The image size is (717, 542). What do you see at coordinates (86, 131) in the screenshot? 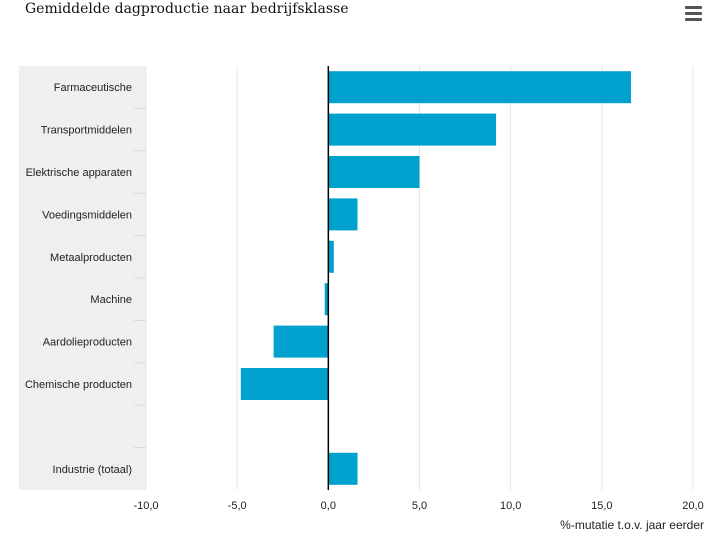
I see `category-label: Transportmiddelen` at bounding box center [86, 131].